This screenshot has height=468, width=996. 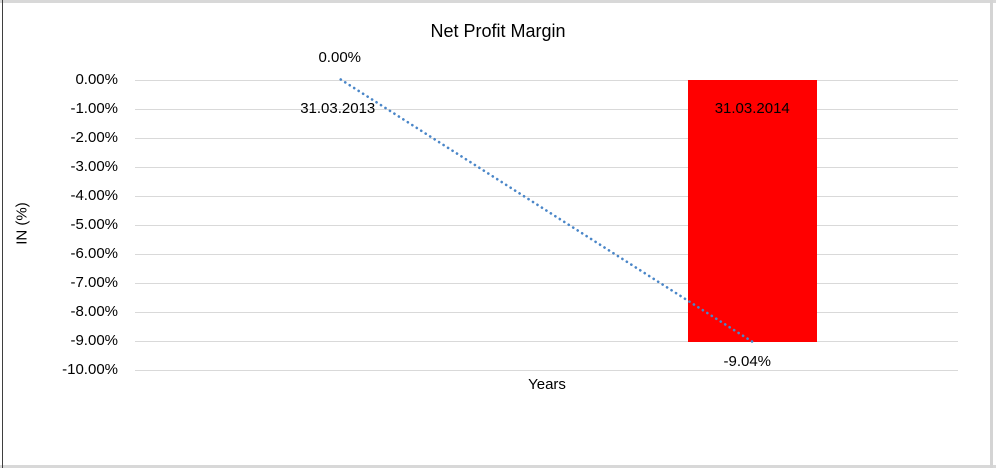 I want to click on bar-net-profit-margin-2014, so click(x=752, y=210).